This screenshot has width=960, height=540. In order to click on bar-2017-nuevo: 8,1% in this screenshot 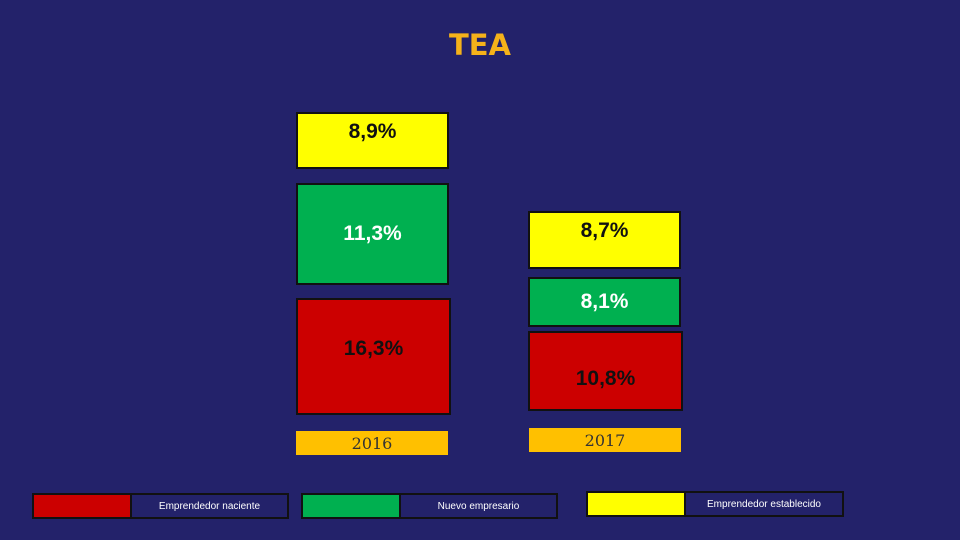, I will do `click(604, 302)`.